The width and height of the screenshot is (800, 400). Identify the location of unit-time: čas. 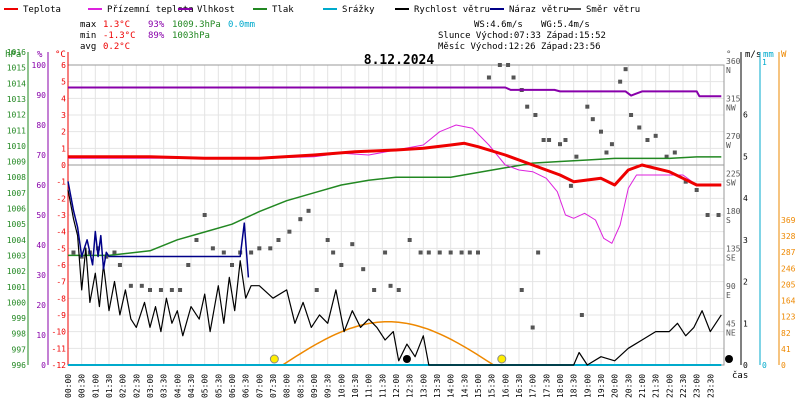
(740, 375).